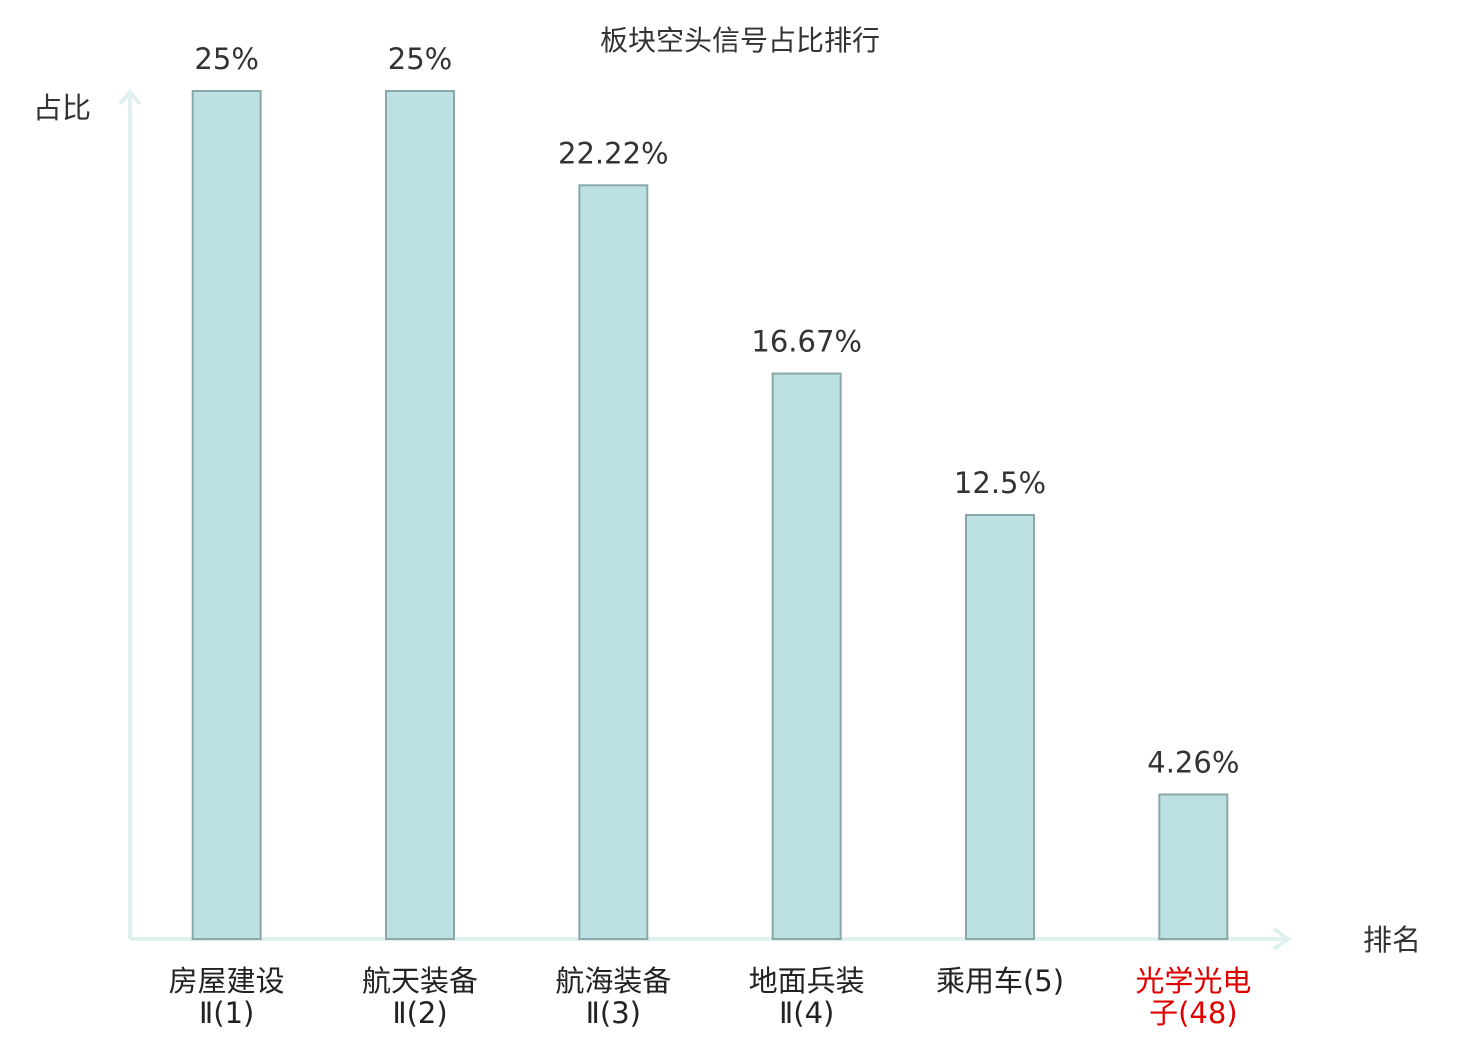  I want to click on x-tick-label: 地面兵装, so click(807, 981).